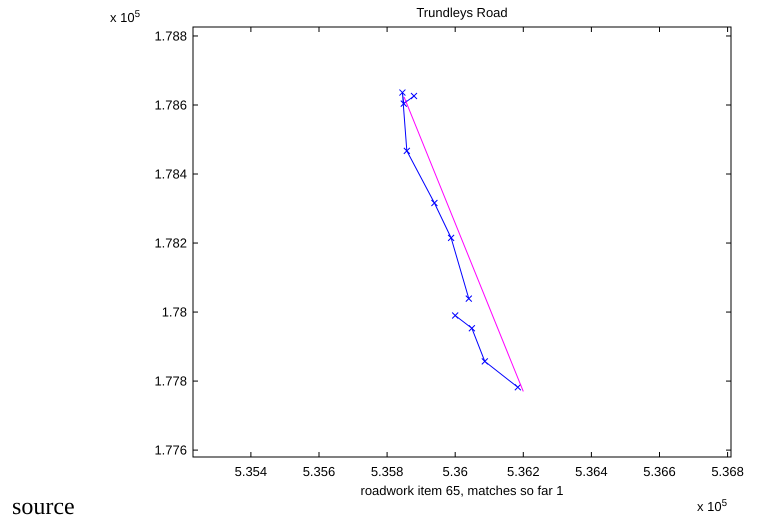 Image resolution: width=757 pixels, height=524 pixels. Describe the element at coordinates (462, 12) in the screenshot. I see `chart-title: Trundleys Road` at that location.